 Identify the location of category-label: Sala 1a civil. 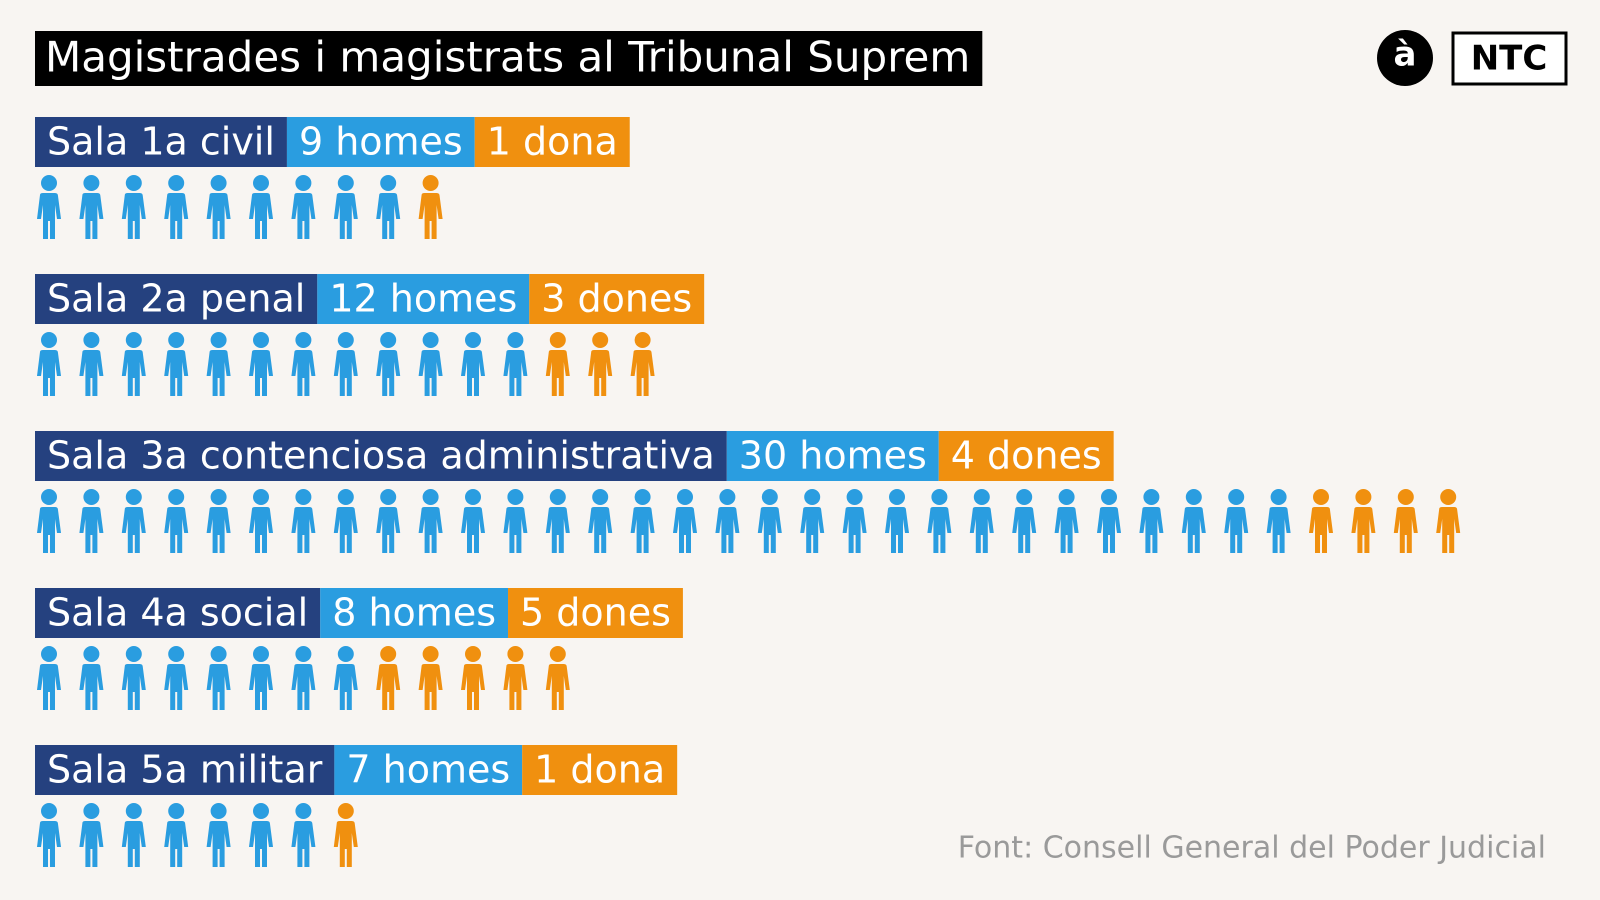
(161, 142).